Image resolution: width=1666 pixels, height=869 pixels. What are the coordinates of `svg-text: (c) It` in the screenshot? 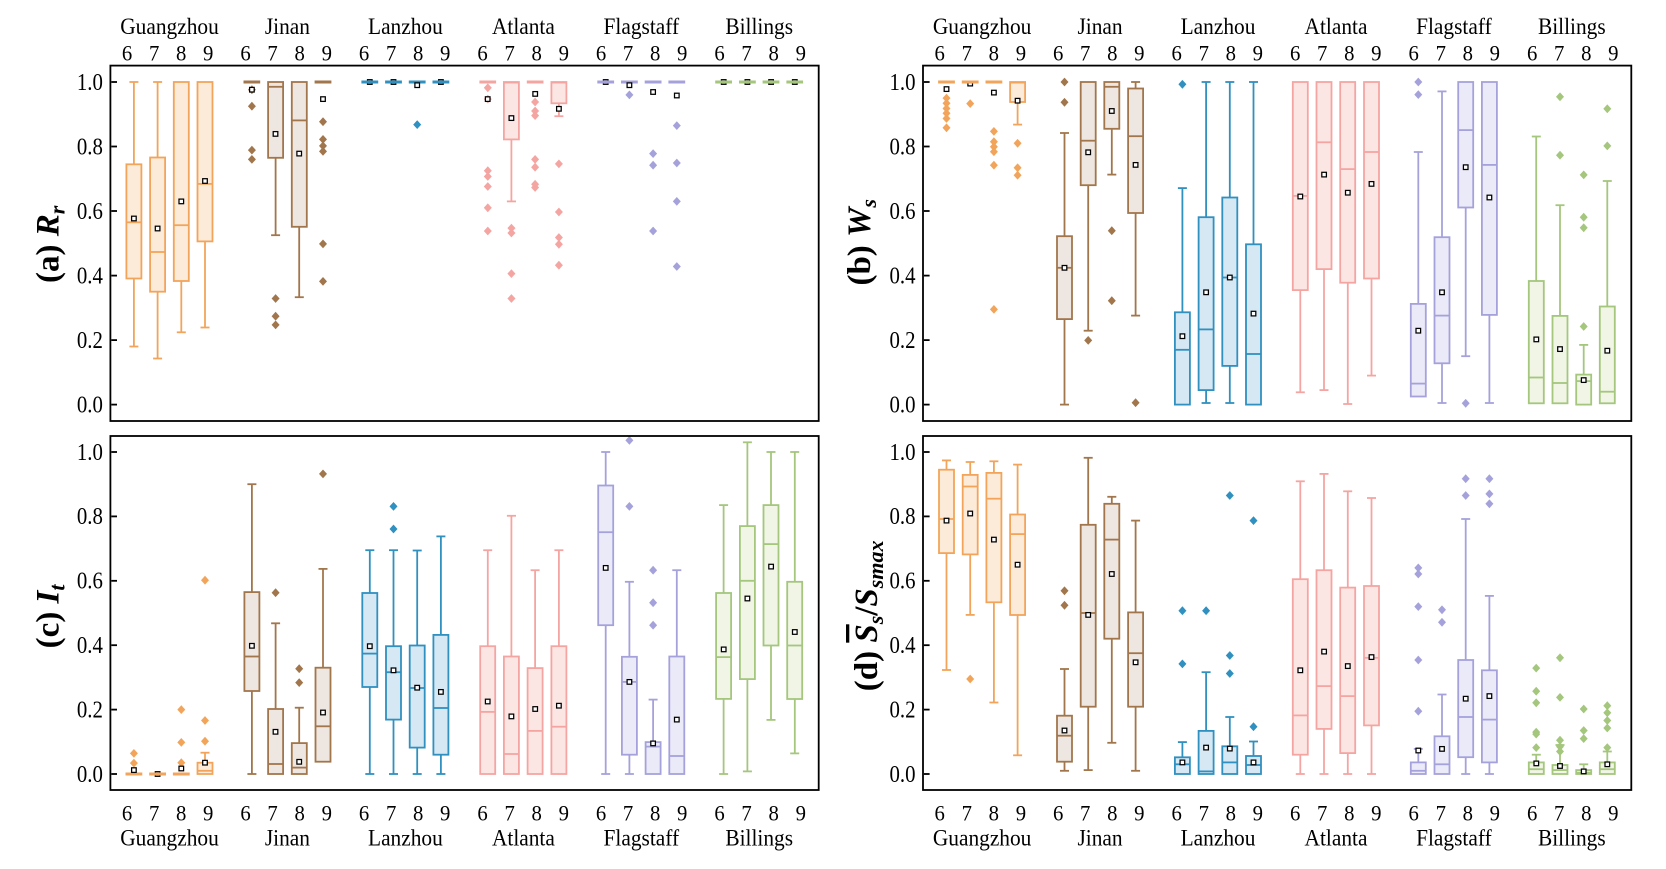 It's located at (50, 616).